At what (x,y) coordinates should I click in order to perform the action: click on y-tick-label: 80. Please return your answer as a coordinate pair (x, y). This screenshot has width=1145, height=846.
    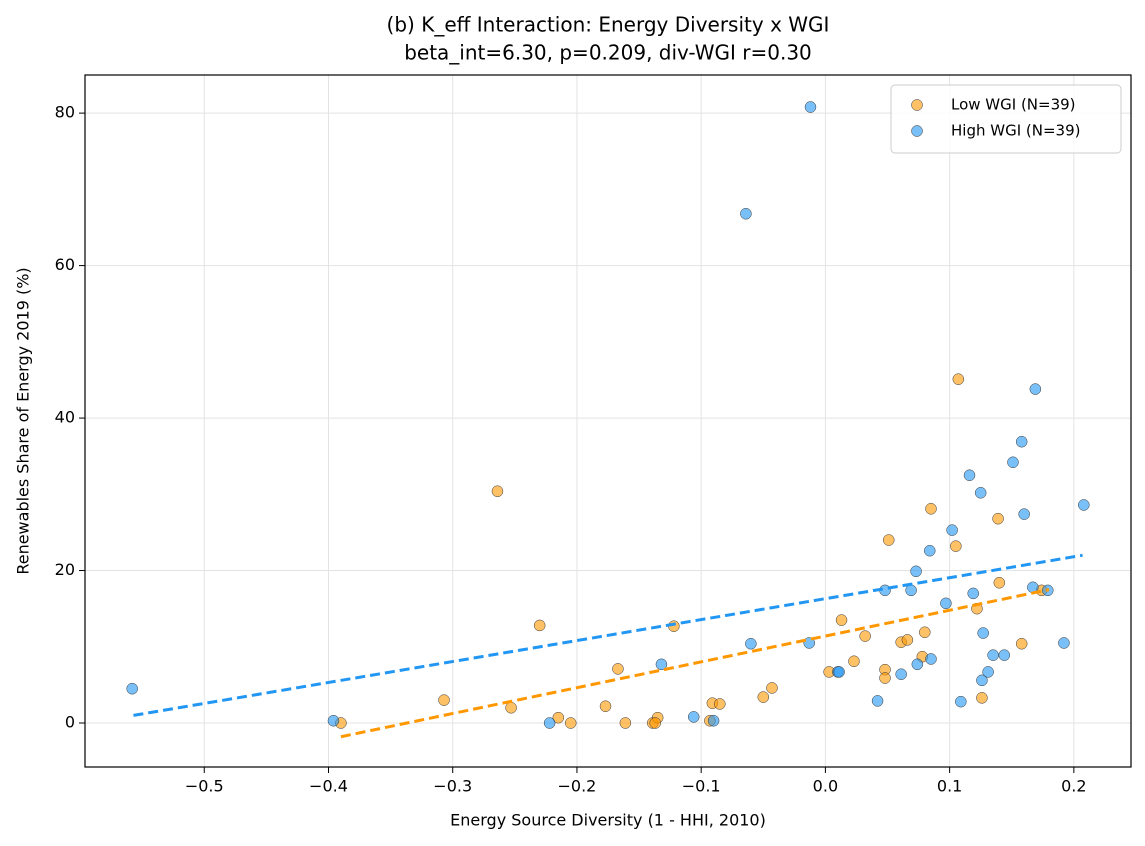
    Looking at the image, I should click on (65, 112).